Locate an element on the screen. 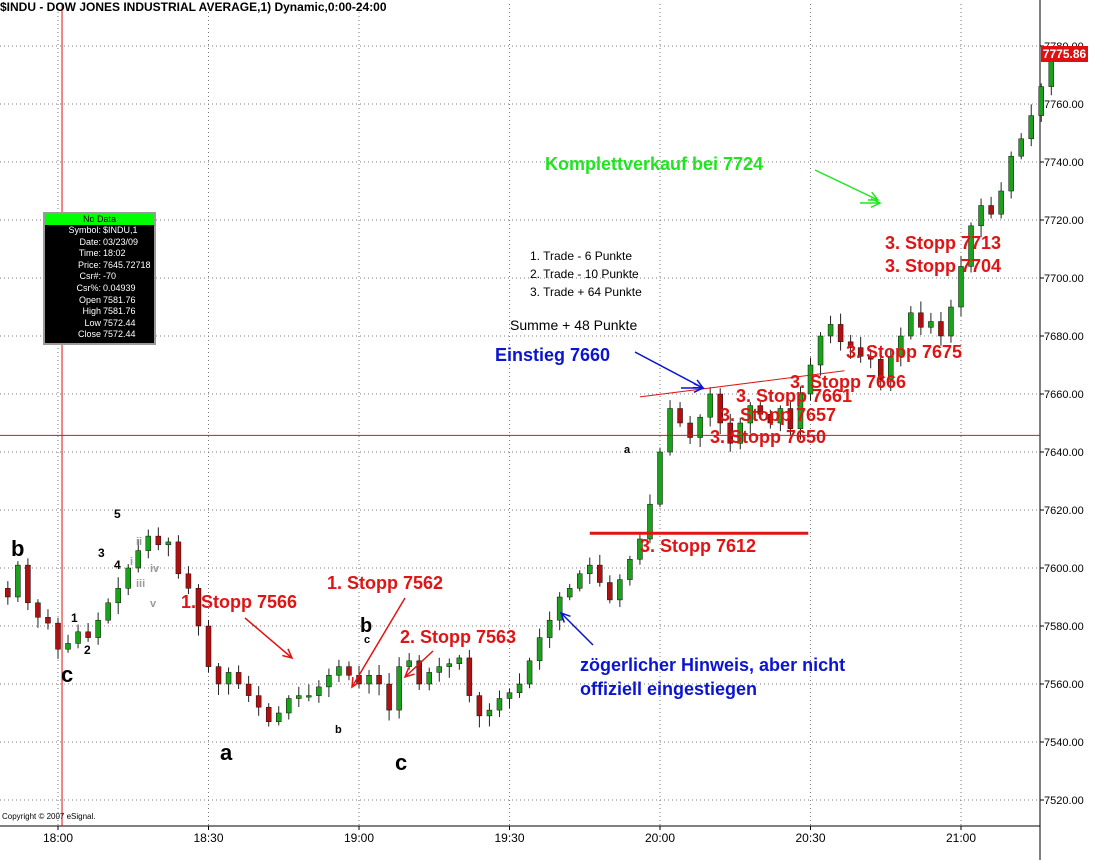  annotation-text: Komplettverkauf bei 7724 is located at coordinates (654, 164).